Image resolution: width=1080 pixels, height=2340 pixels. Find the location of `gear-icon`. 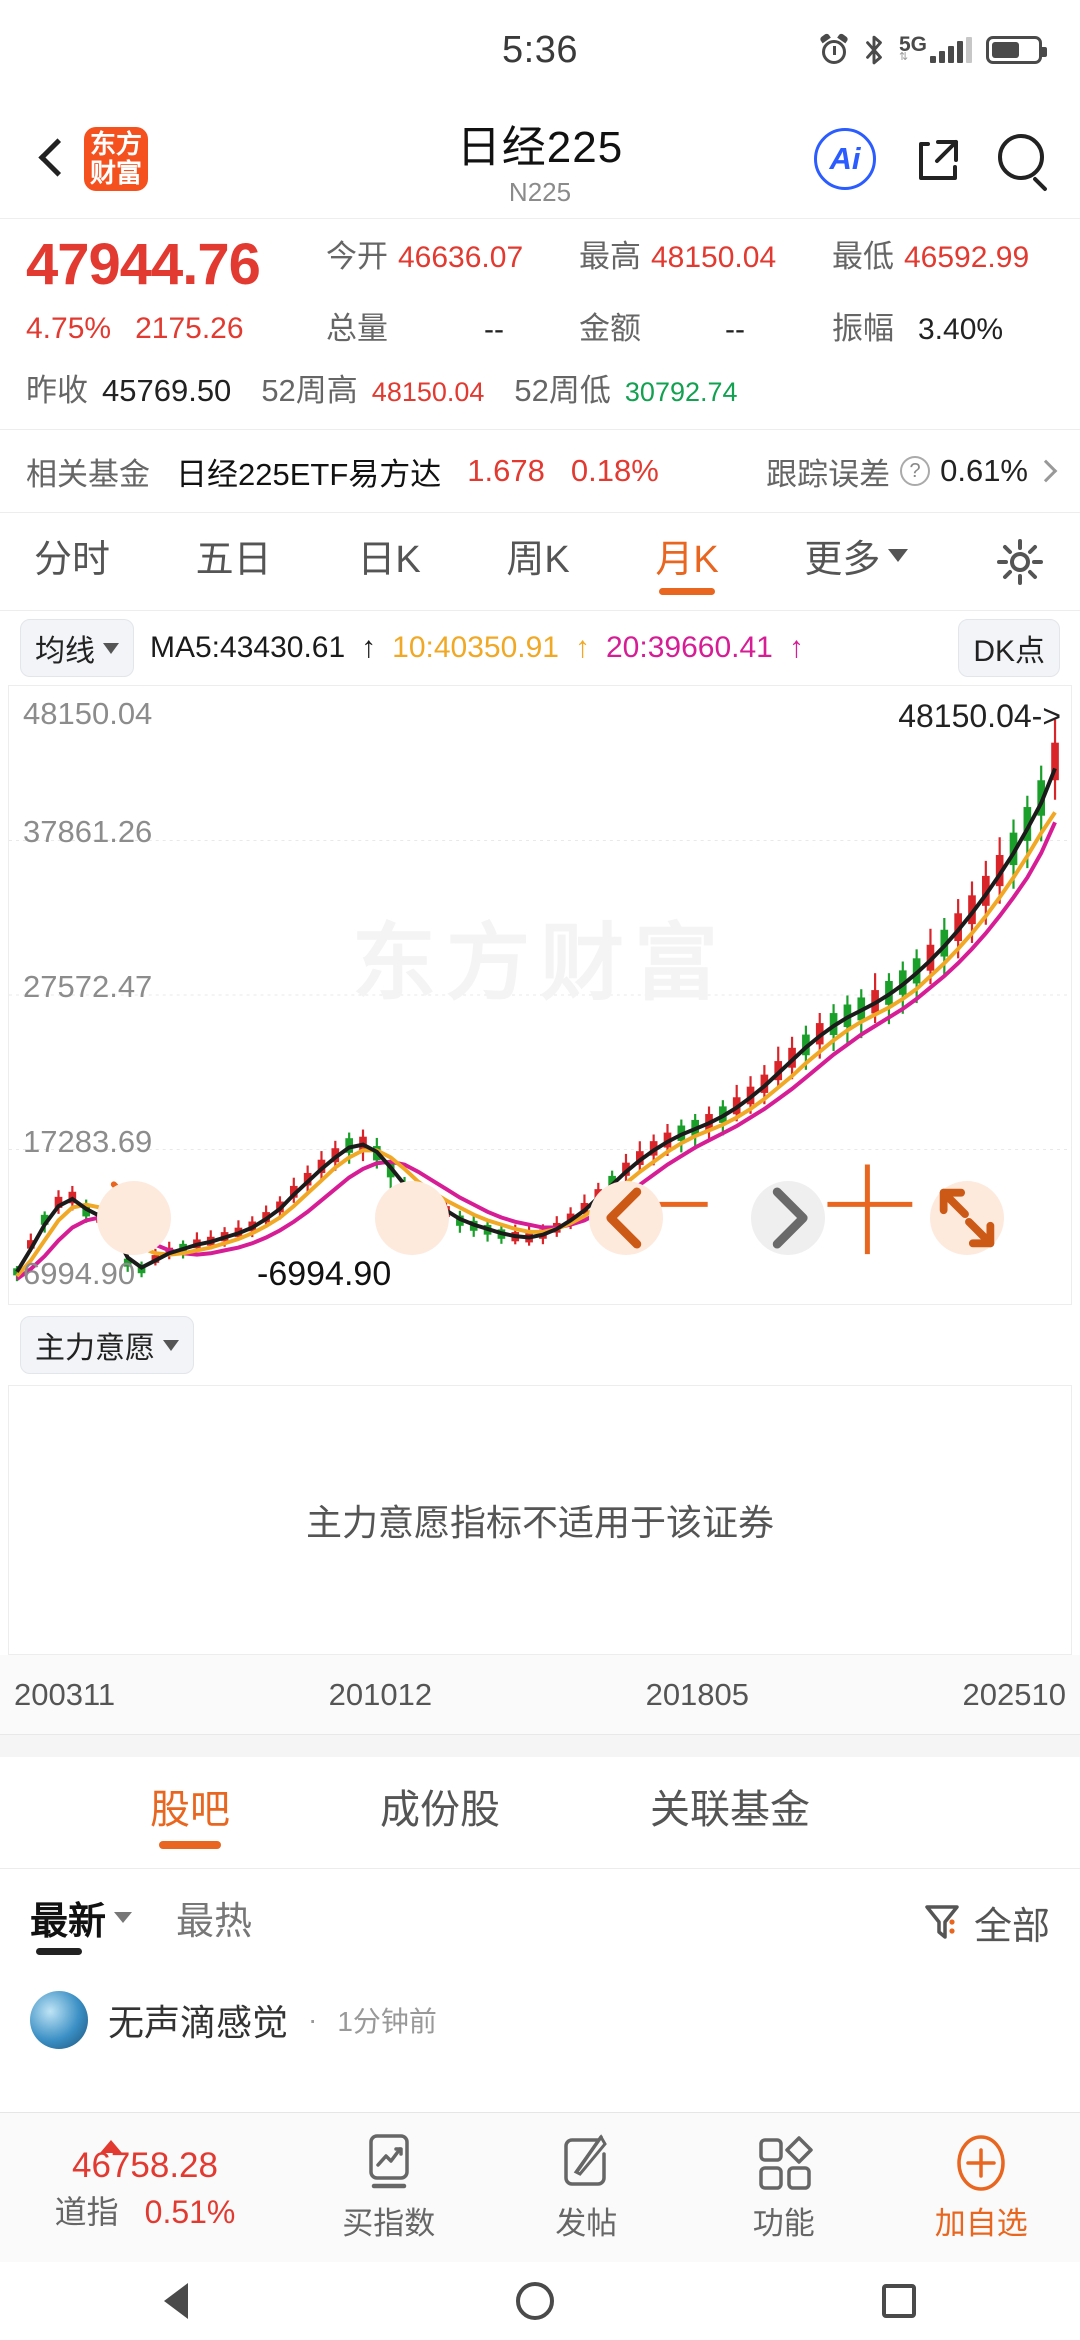

gear-icon is located at coordinates (1020, 562).